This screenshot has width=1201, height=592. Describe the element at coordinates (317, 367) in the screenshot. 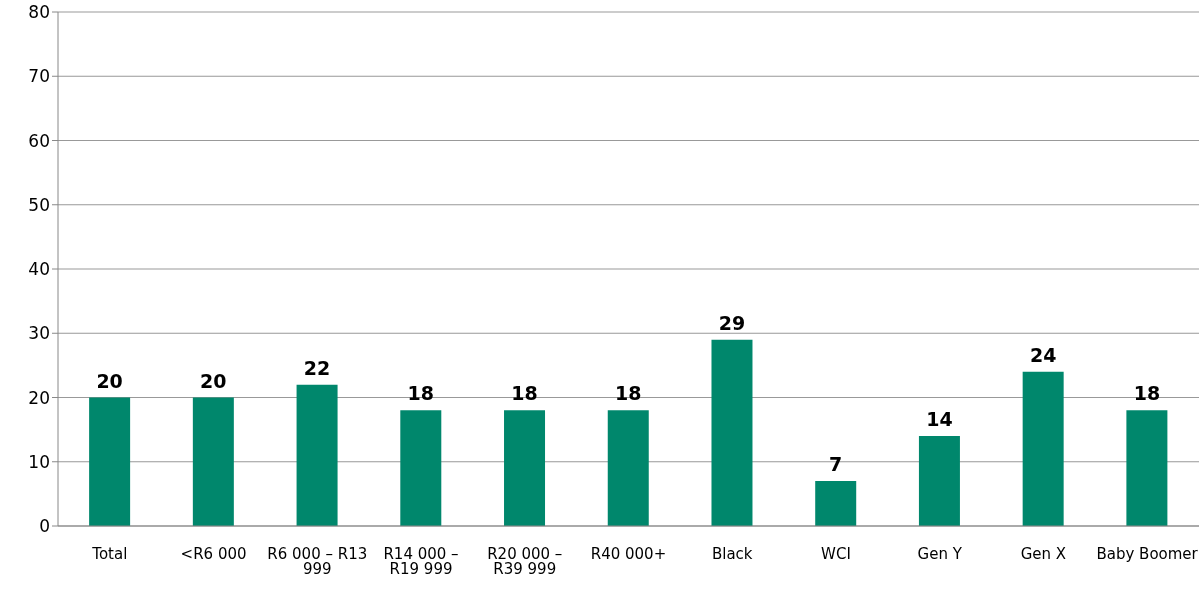

I see `data-label: 22` at that location.